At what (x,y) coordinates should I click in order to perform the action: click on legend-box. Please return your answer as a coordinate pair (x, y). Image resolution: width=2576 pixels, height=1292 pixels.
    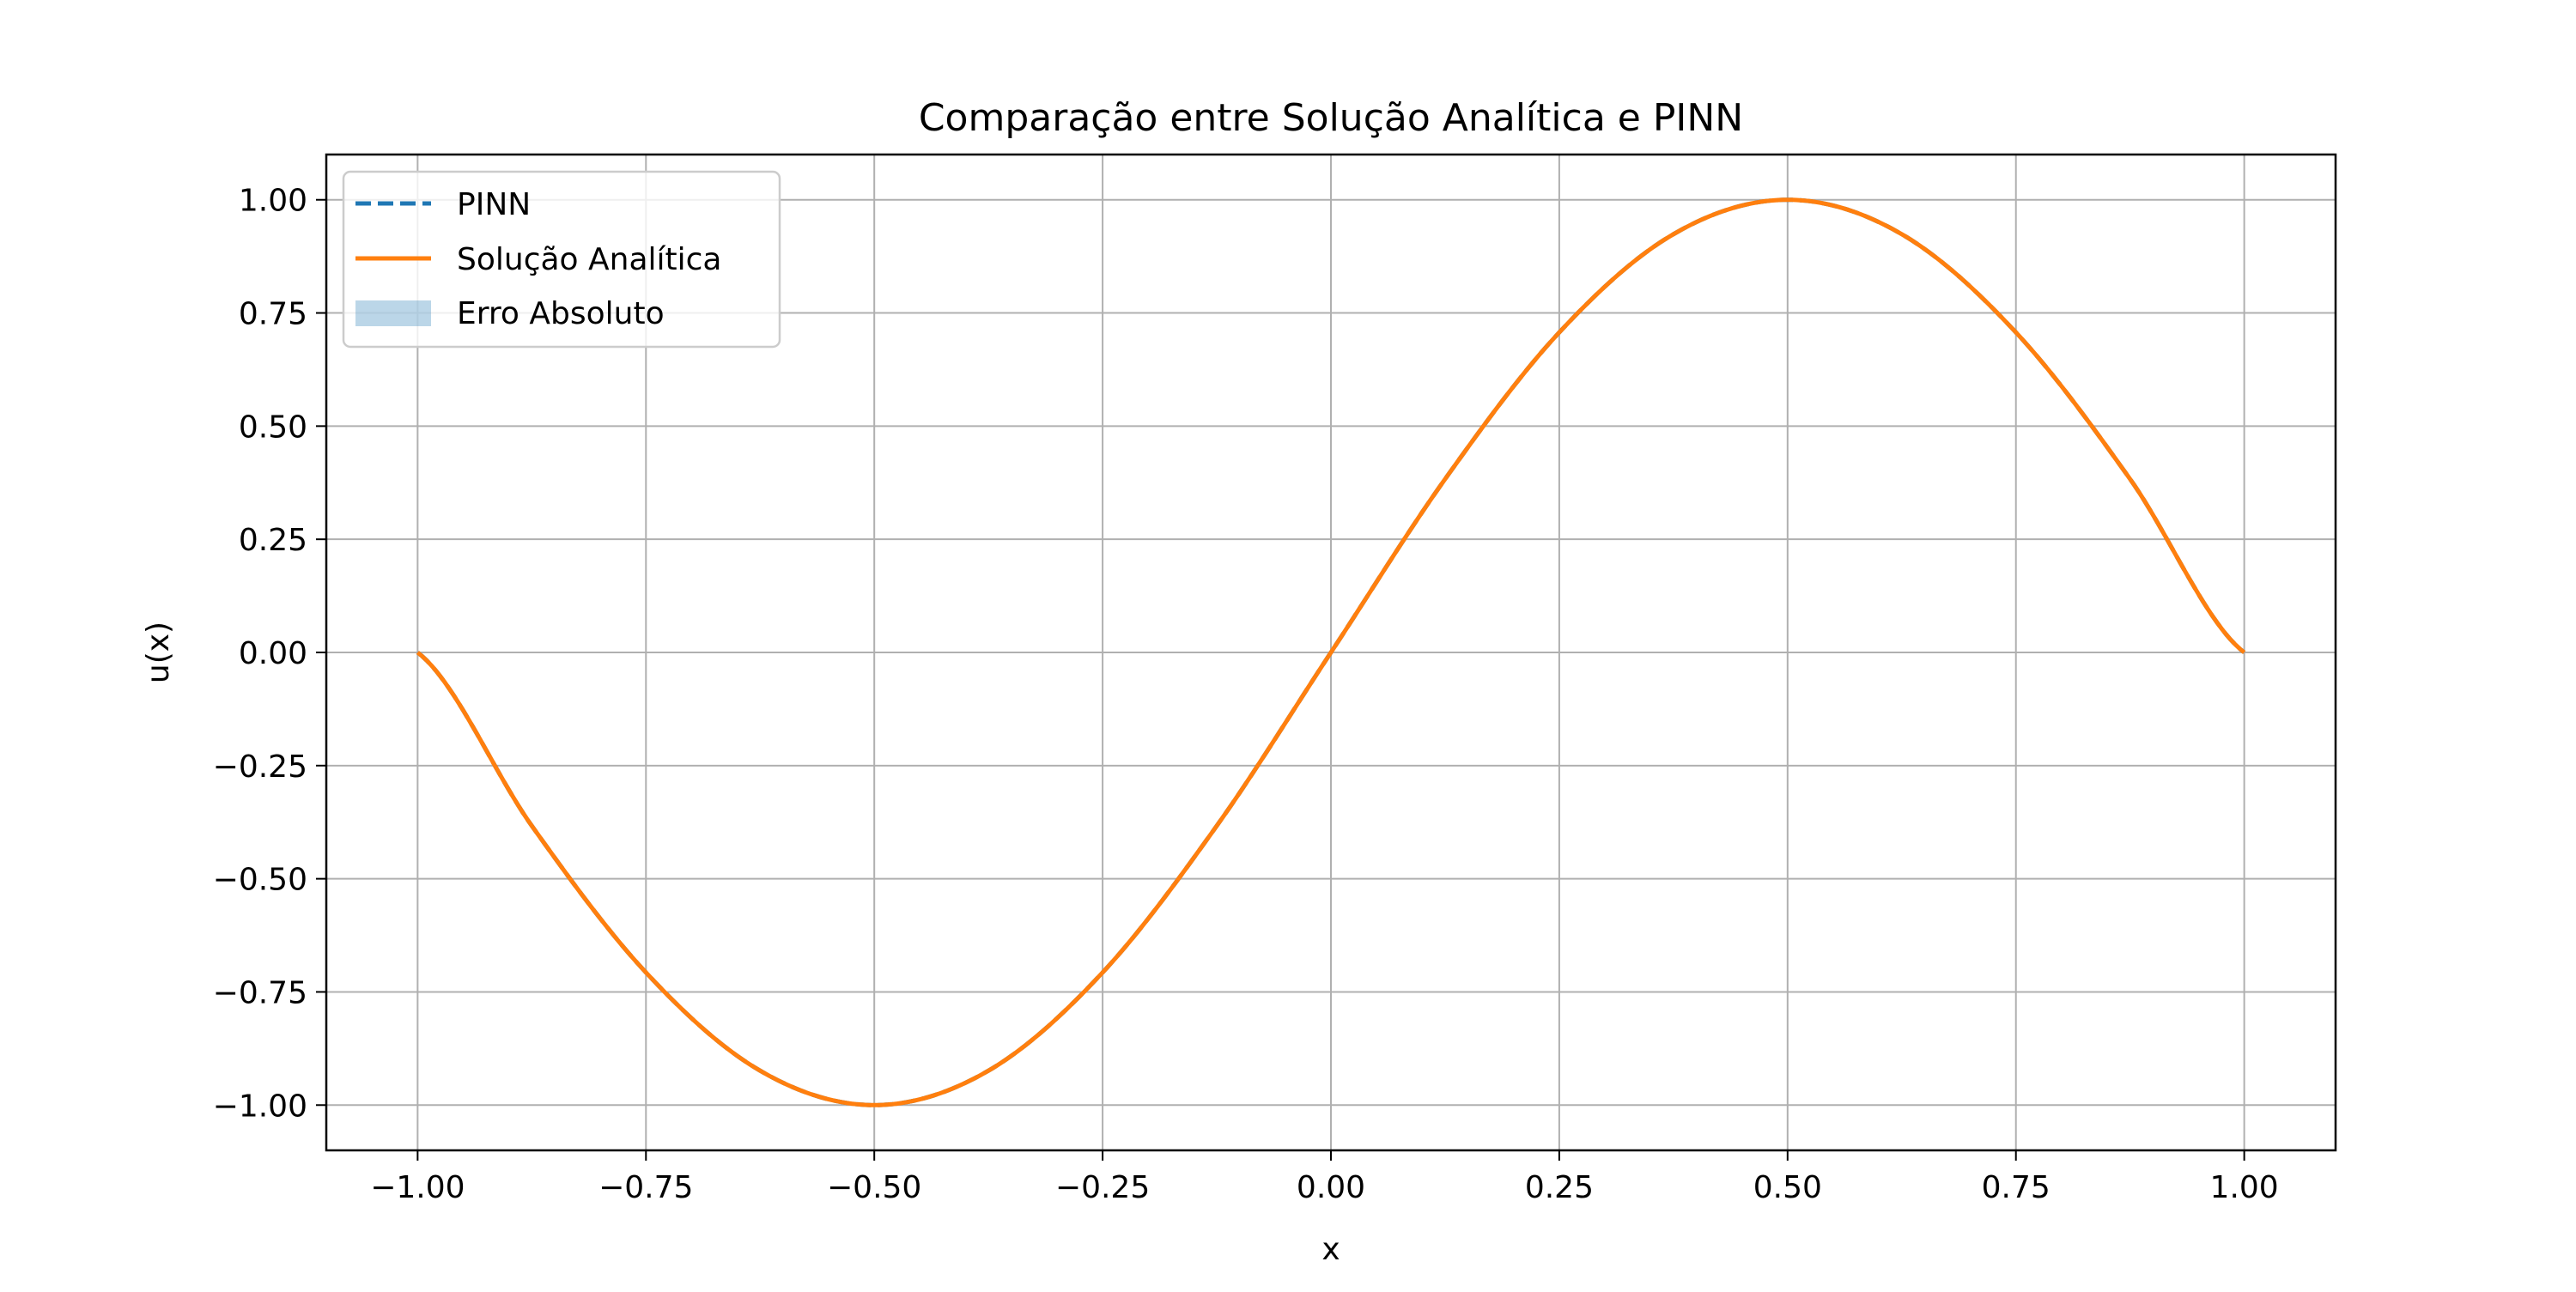
    Looking at the image, I should click on (561, 259).